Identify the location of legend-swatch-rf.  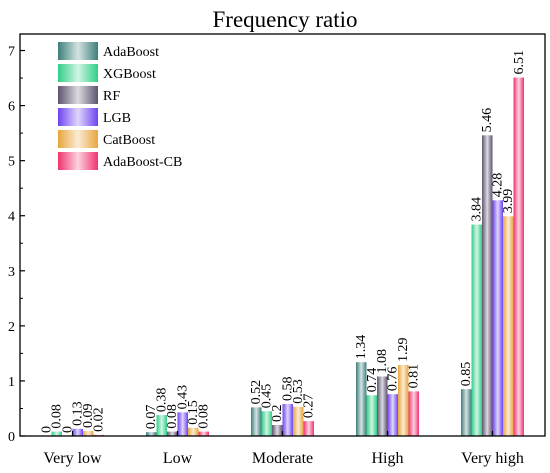
(78, 95).